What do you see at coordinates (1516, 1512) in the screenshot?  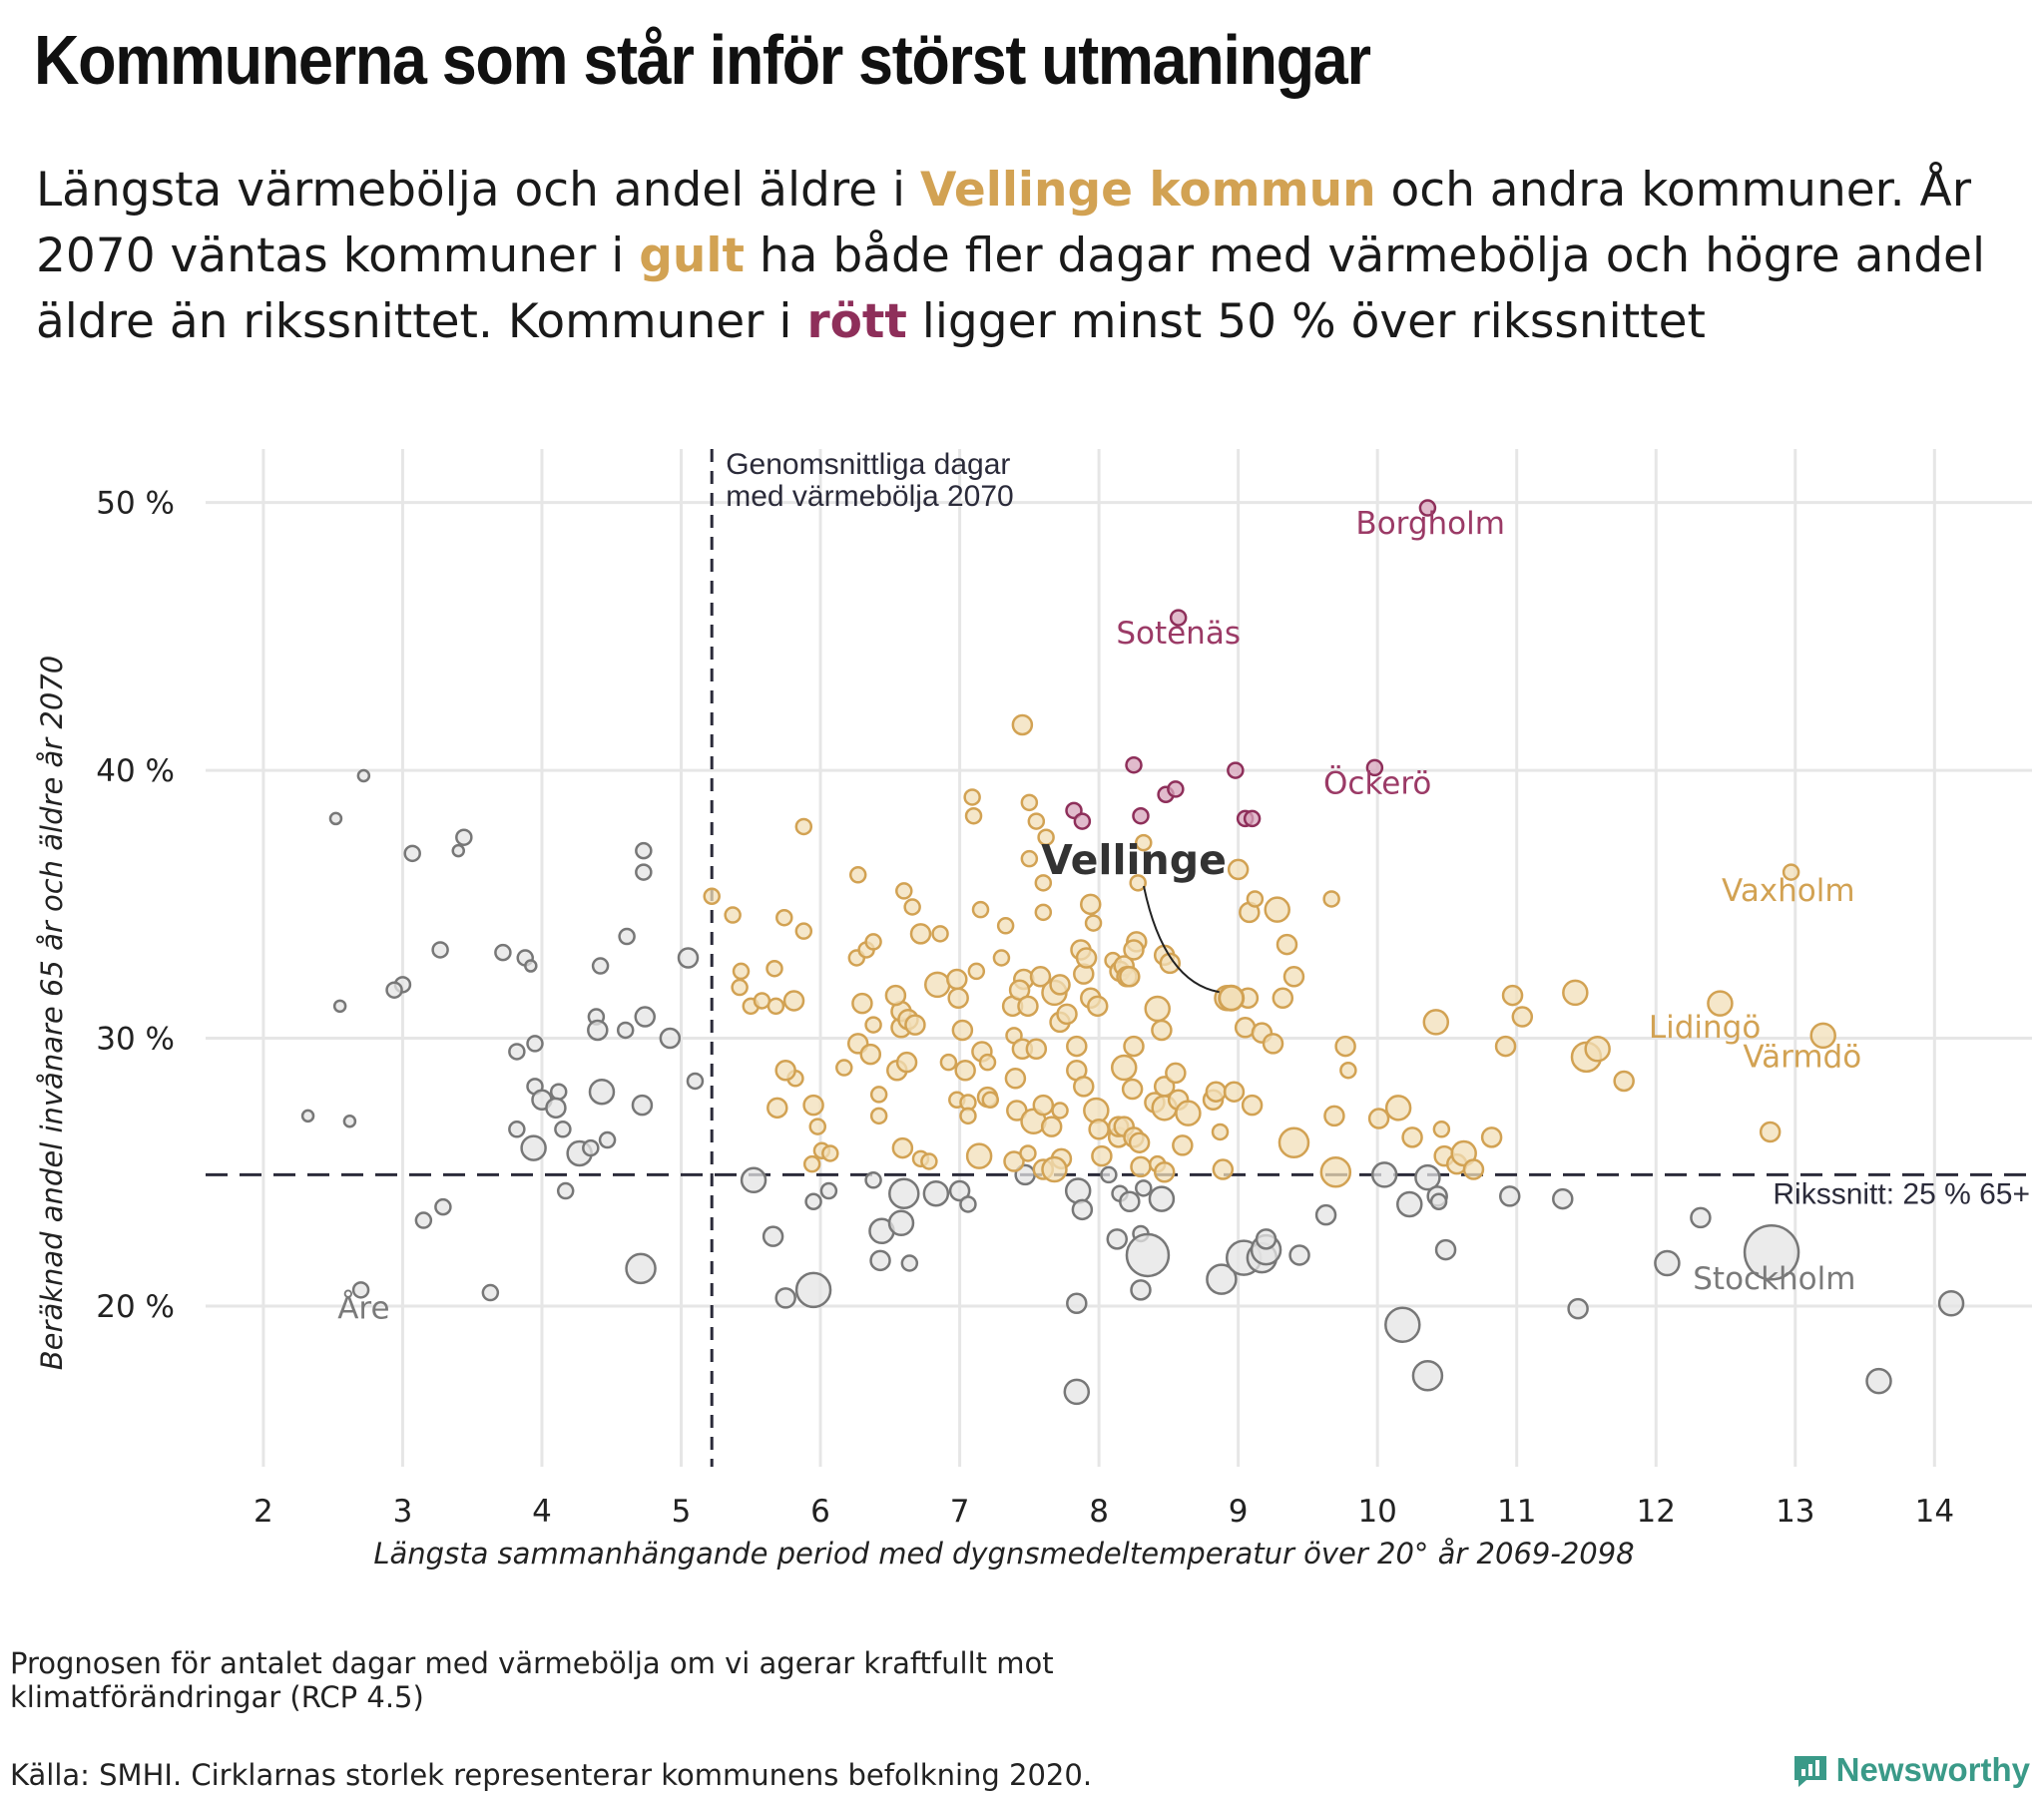 I see `x-tick-label: 11` at bounding box center [1516, 1512].